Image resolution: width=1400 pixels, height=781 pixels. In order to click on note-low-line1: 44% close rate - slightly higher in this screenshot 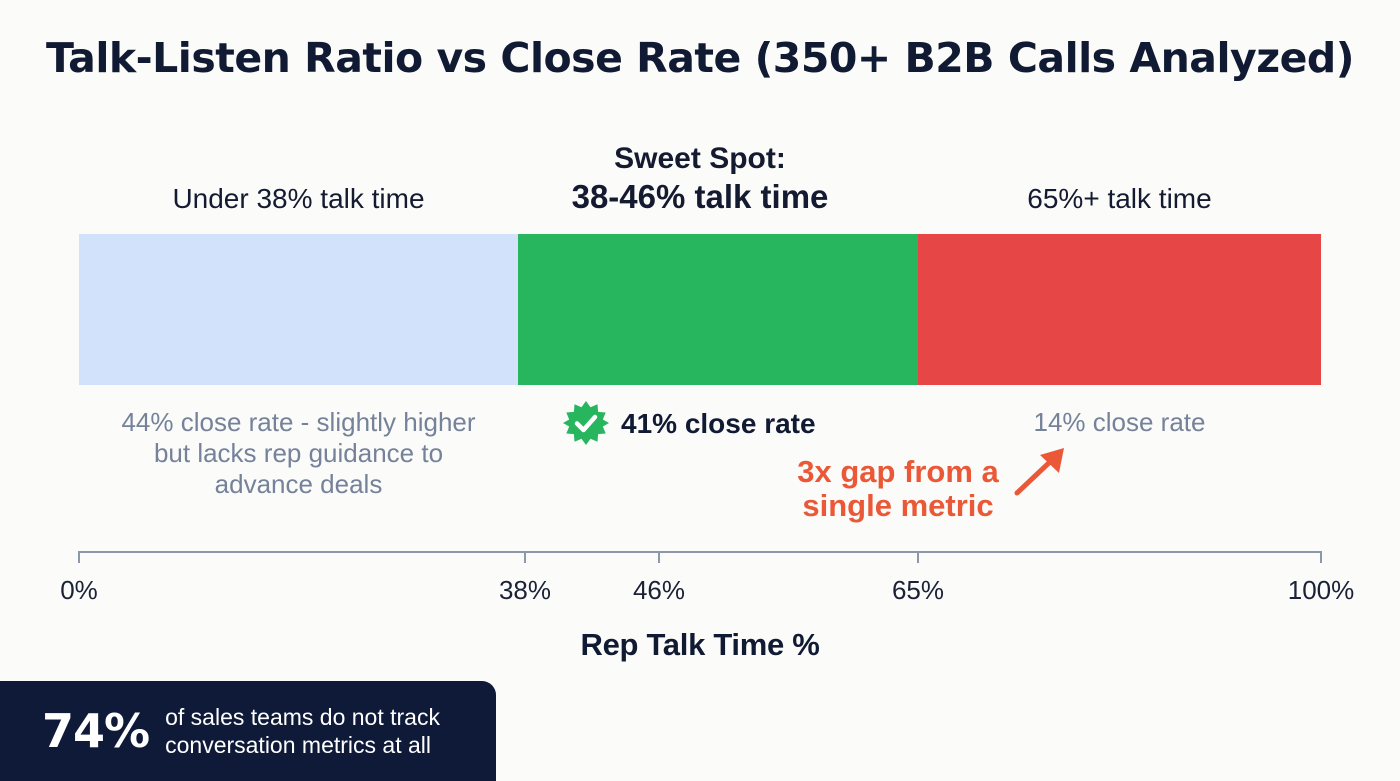, I will do `click(298, 422)`.